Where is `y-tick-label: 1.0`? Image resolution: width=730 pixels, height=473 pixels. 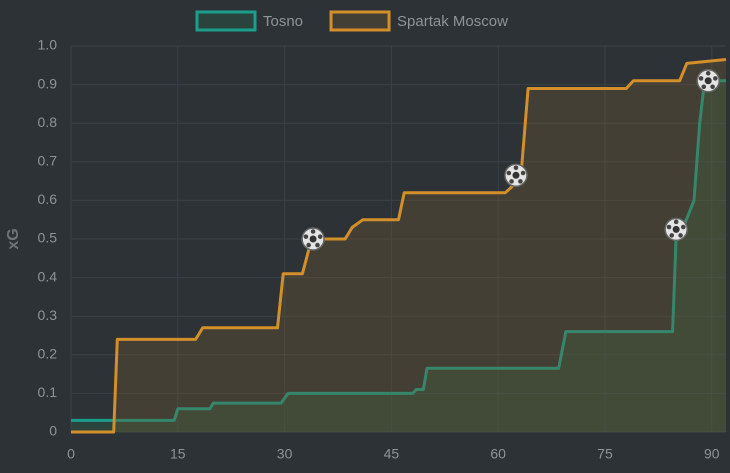 y-tick-label: 1.0 is located at coordinates (48, 45).